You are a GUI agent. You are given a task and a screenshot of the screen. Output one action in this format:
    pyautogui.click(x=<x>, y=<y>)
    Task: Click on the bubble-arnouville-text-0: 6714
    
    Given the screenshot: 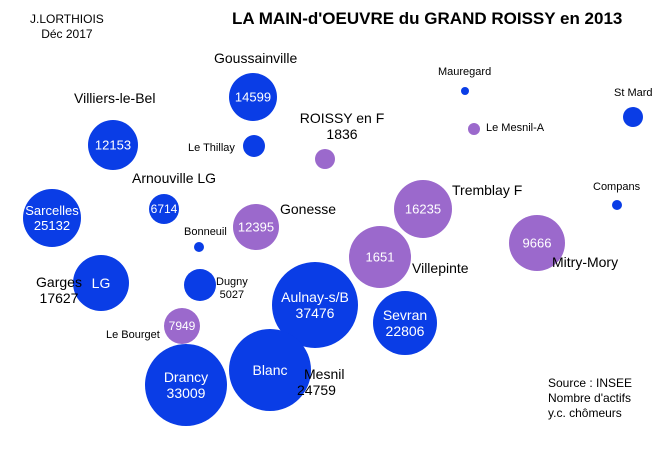 What is the action you would take?
    pyautogui.click(x=164, y=209)
    